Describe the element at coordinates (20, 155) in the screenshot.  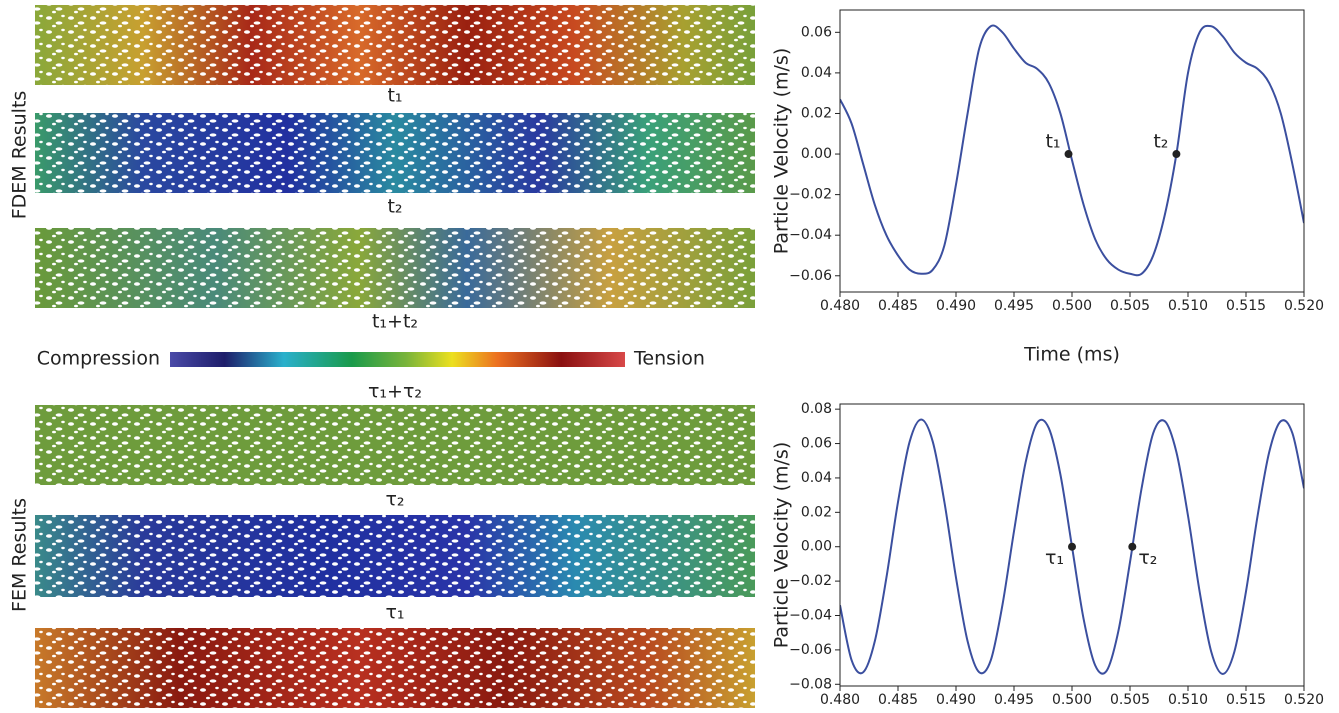
I see `group-title: FDEM Results` at that location.